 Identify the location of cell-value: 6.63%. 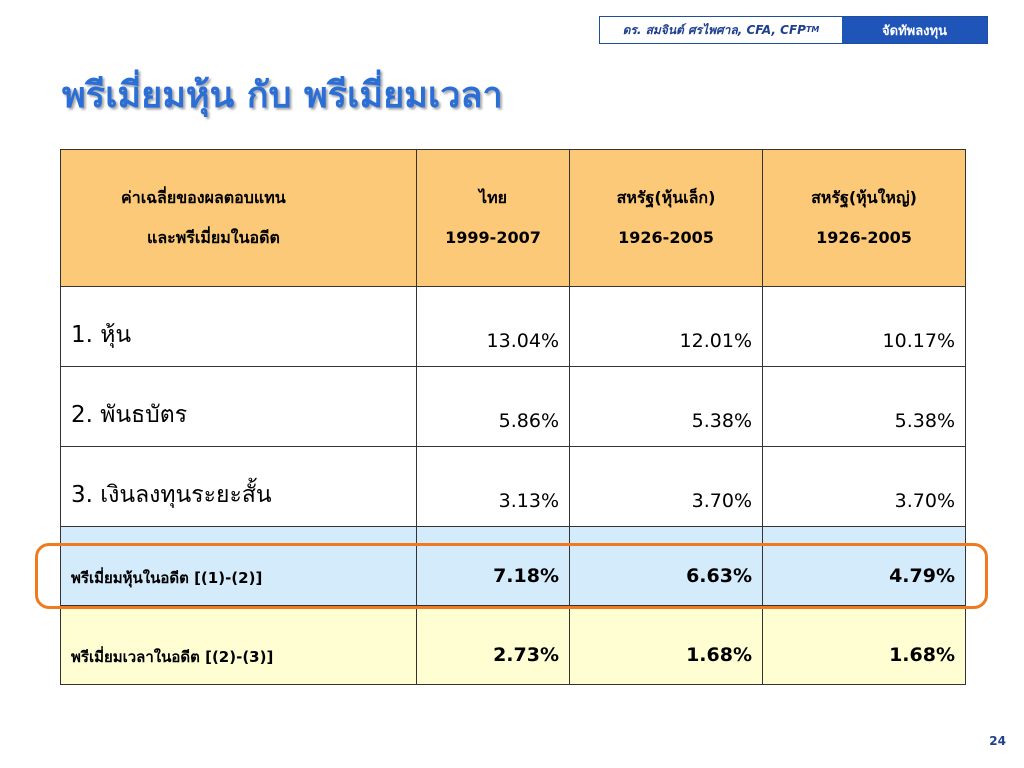
(666, 566).